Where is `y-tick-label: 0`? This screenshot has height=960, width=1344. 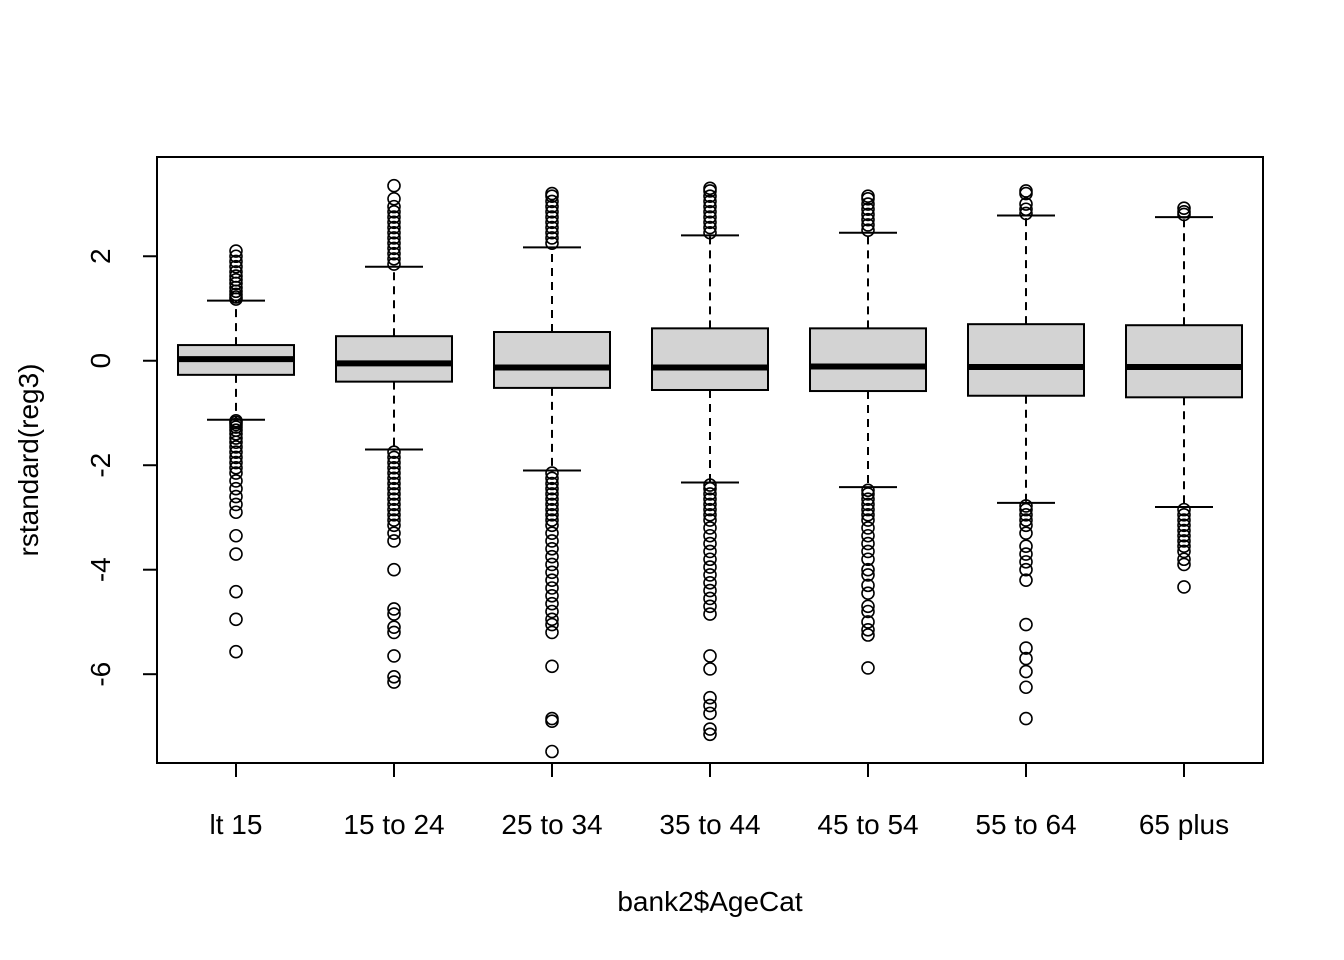 y-tick-label: 0 is located at coordinates (100, 361).